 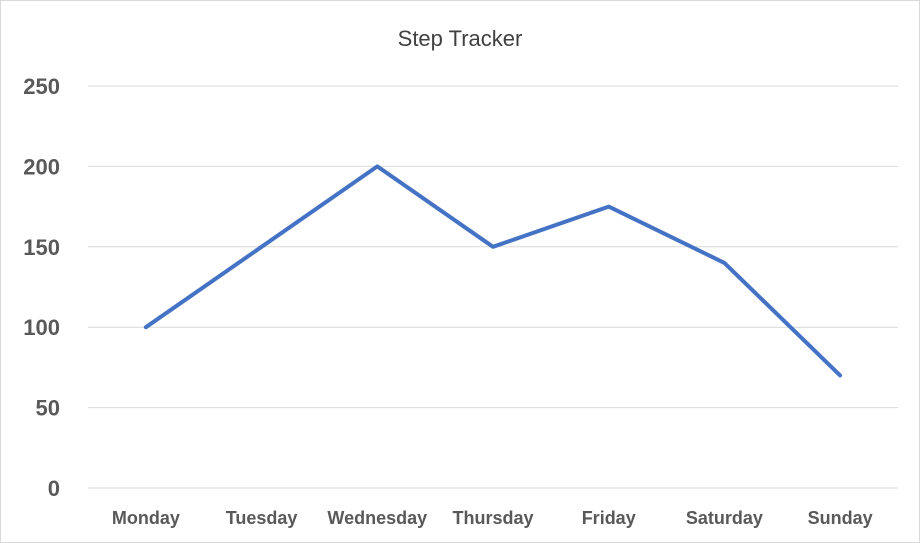 I want to click on x-tick-label: Thursday, so click(x=492, y=518).